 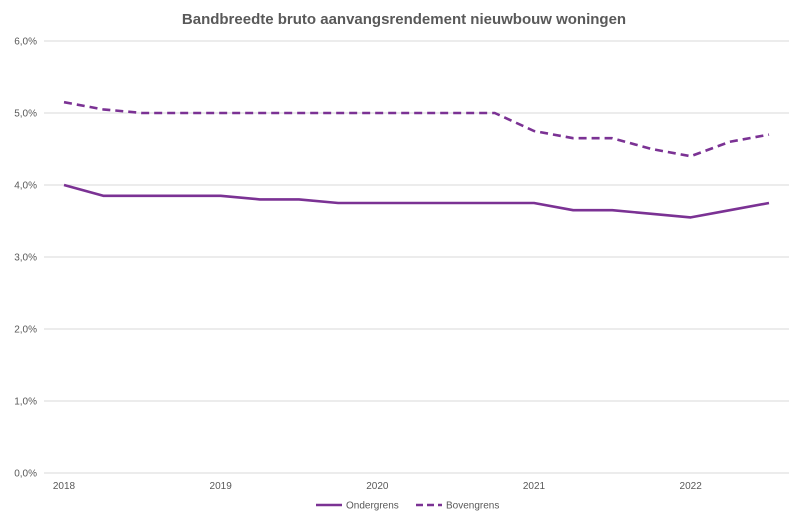 I want to click on legend-label-bovengrens: Bovengrens, so click(x=472, y=506).